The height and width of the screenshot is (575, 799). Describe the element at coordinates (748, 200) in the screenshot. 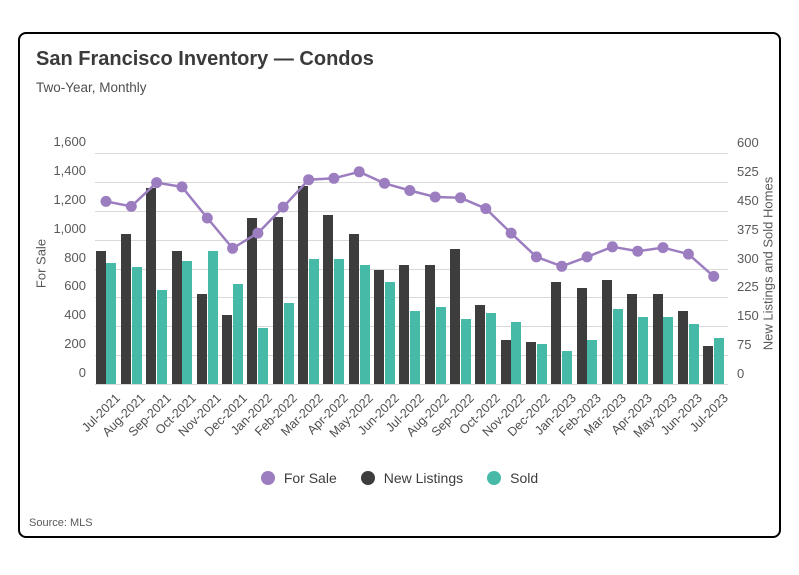

I see `right-axis-tick: 450` at that location.